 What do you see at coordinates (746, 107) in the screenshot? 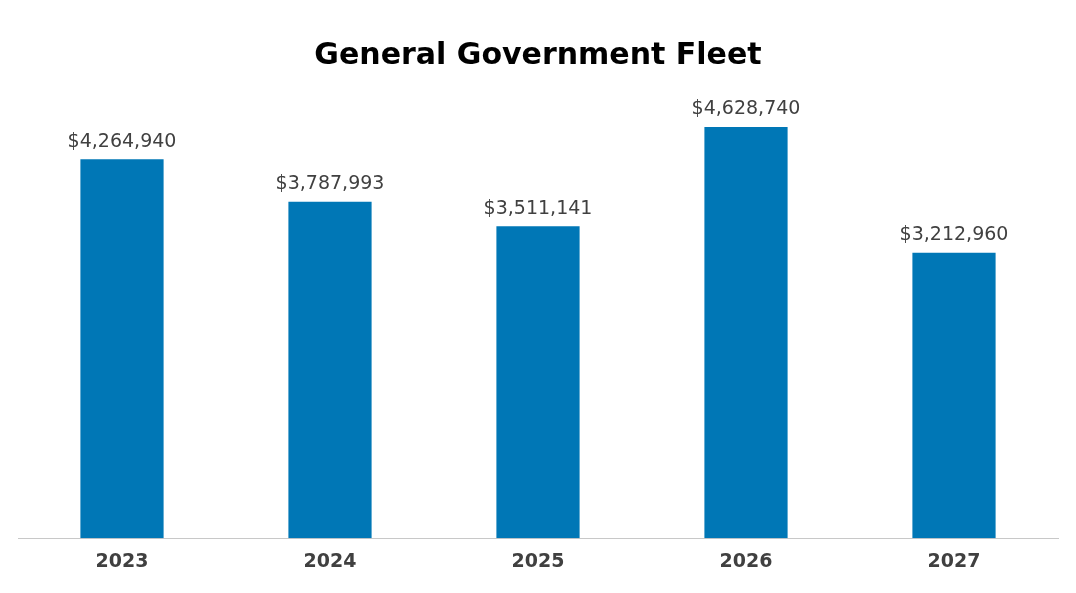
I see `data-label: $4,628,740` at bounding box center [746, 107].